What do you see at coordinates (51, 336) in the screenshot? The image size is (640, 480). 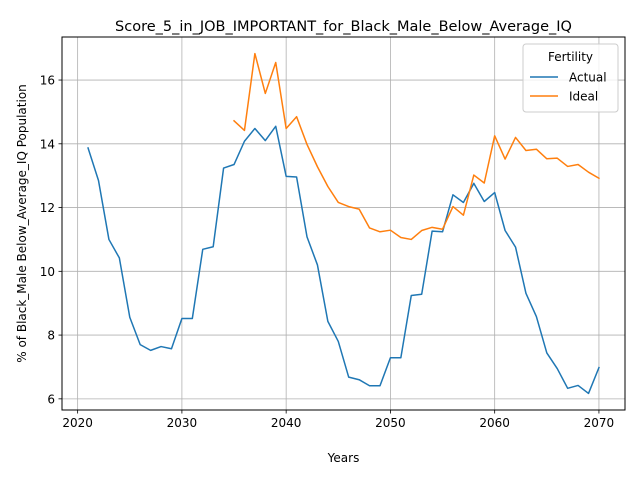 I see `y-tick-label: 8` at bounding box center [51, 336].